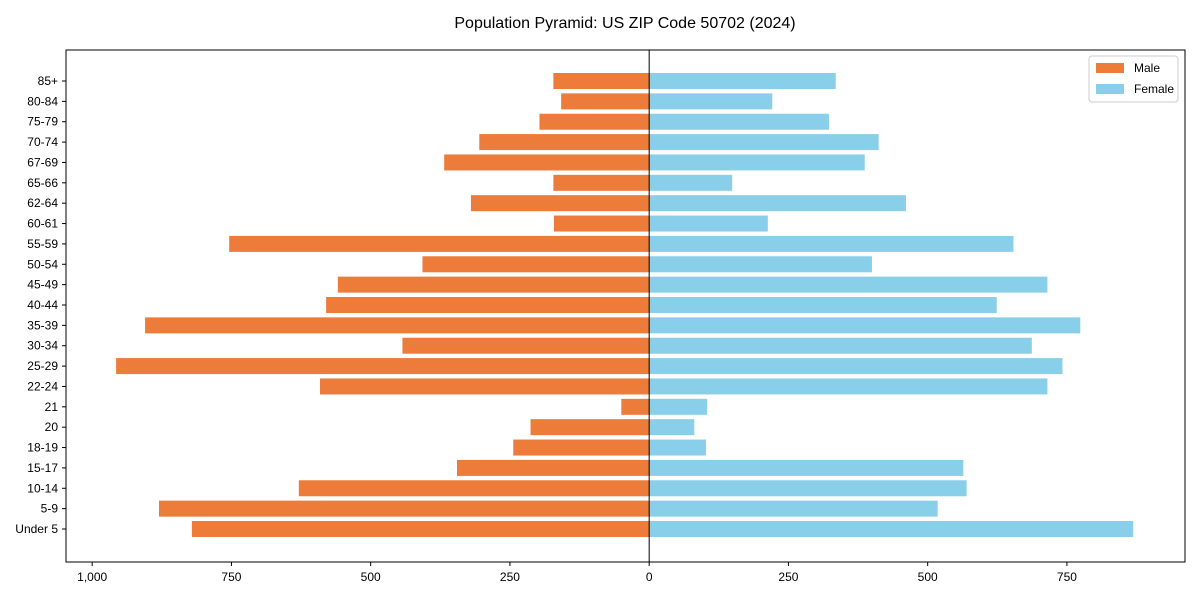 This screenshot has height=605, width=1200. What do you see at coordinates (42, 224) in the screenshot?
I see `ytick-label: 60-61` at bounding box center [42, 224].